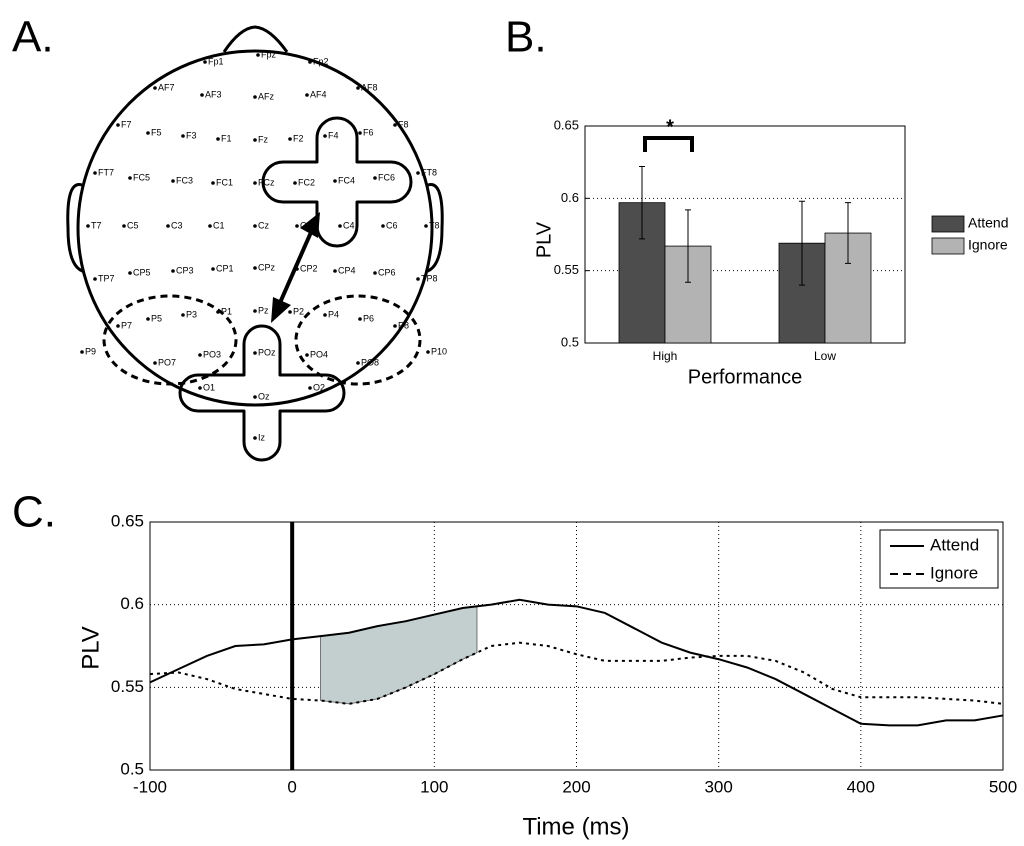 This screenshot has width=1024, height=846. Describe the element at coordinates (263, 310) in the screenshot. I see `electrode-label: Pz` at that location.